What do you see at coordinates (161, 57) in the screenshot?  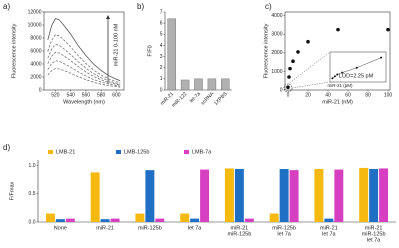 I see `y-tick-label: 3` at bounding box center [161, 57].